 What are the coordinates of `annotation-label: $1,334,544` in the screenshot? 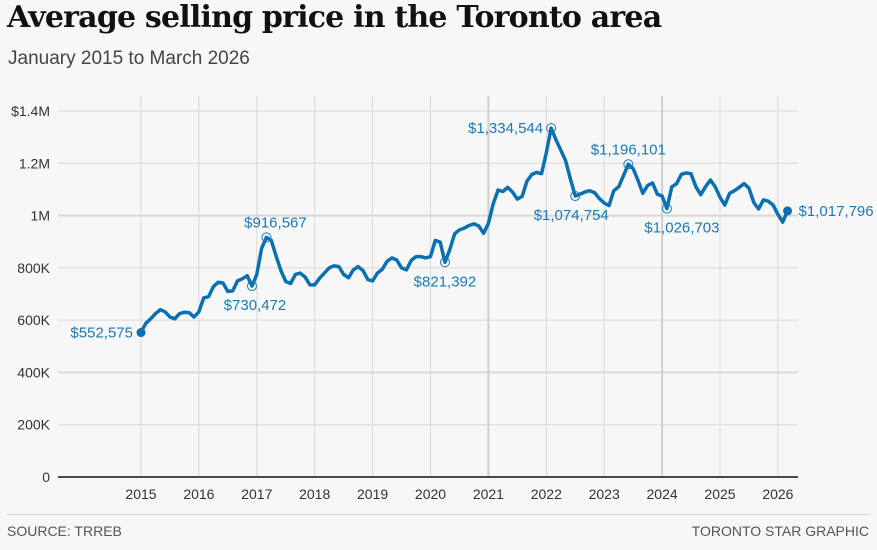 It's located at (505, 128).